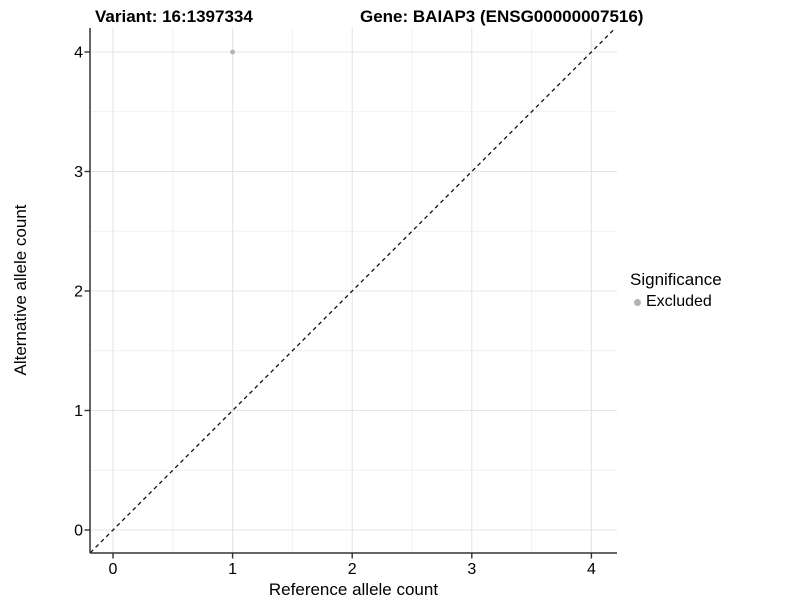  What do you see at coordinates (591, 569) in the screenshot?
I see `x-tick-label: 4` at bounding box center [591, 569].